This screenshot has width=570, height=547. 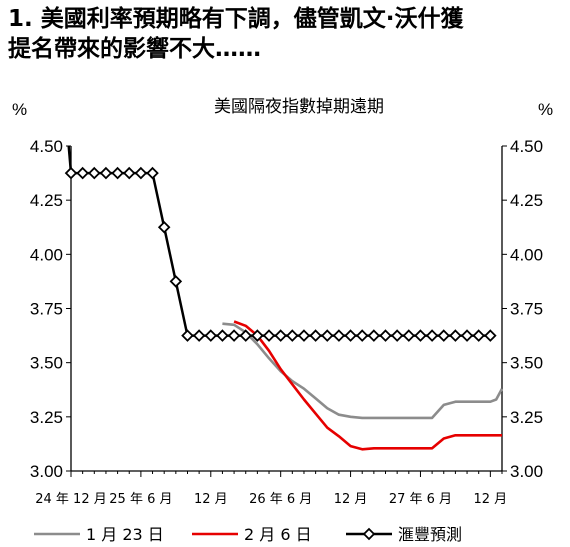 What do you see at coordinates (545, 109) in the screenshot?
I see `right-axis-unit: %` at bounding box center [545, 109].